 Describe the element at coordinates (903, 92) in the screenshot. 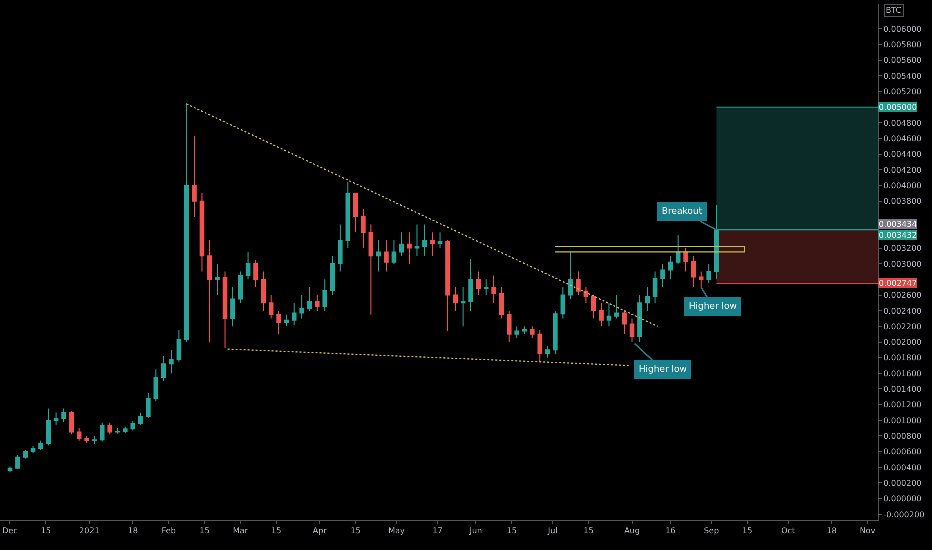

I see `y-tick-label: 0.005200` at that location.